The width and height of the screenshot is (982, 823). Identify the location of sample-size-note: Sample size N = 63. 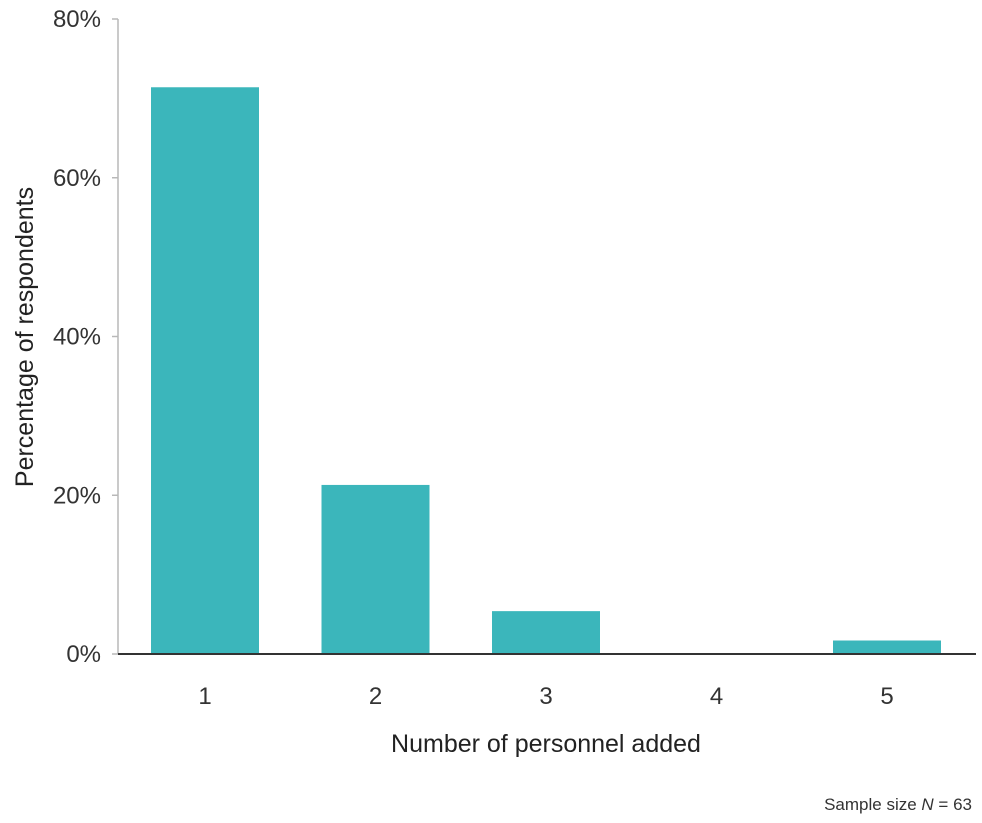
(898, 804).